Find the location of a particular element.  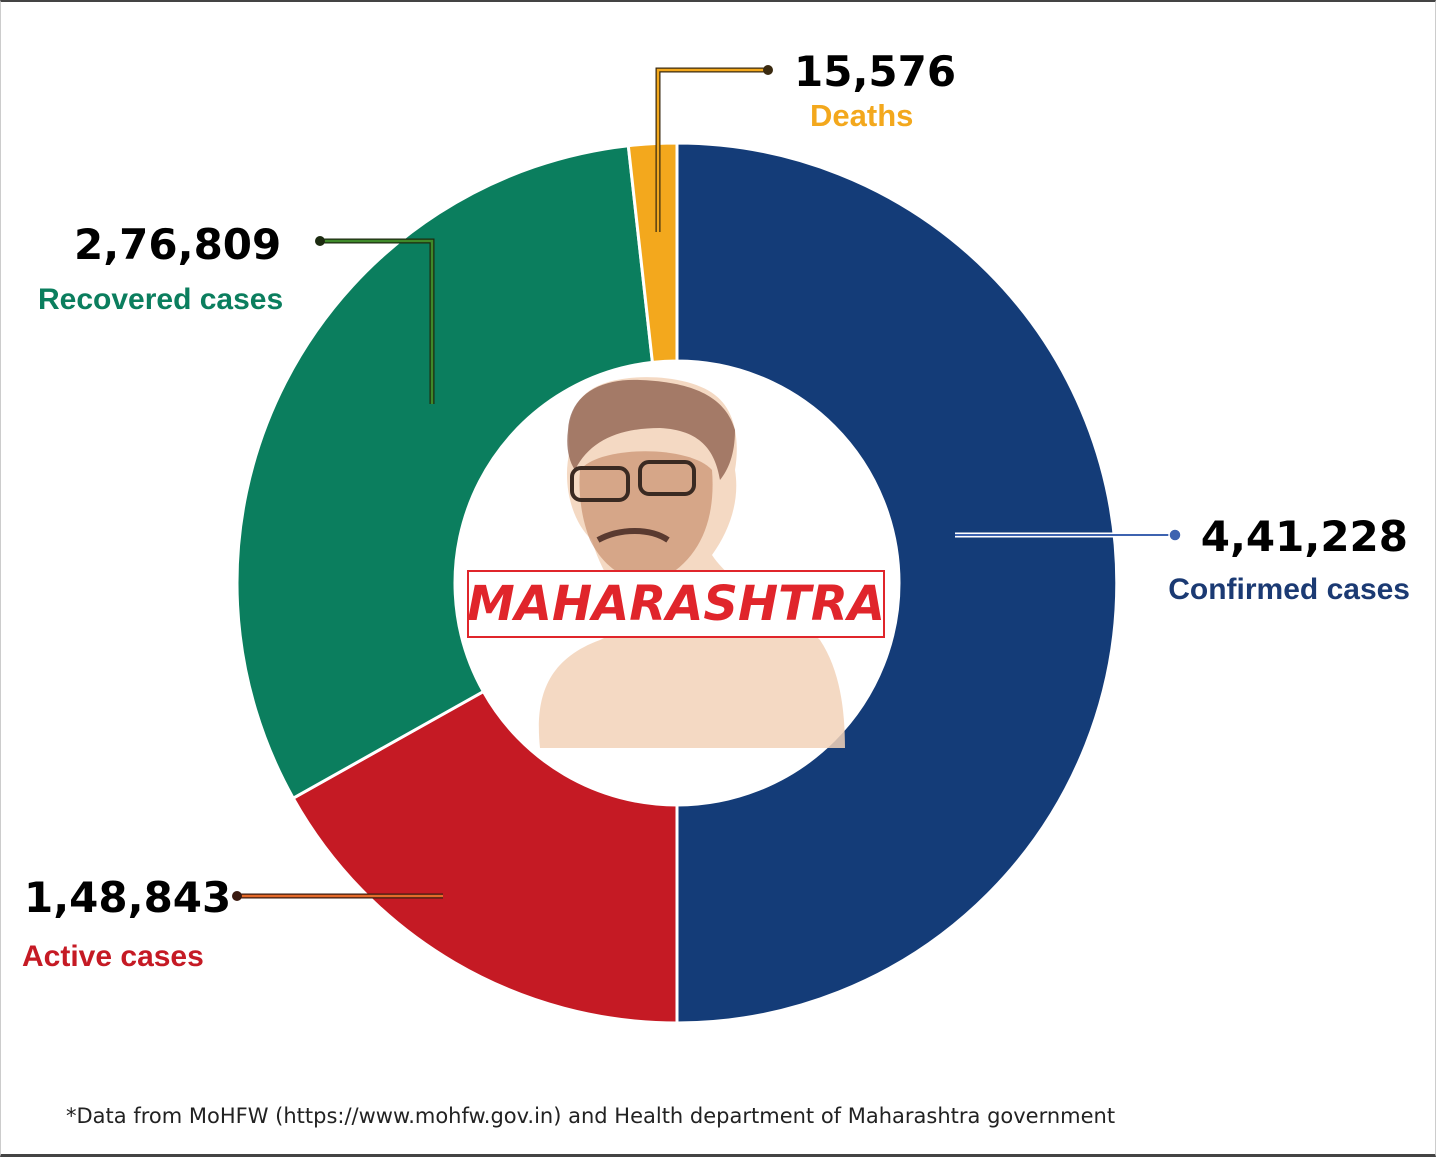

slice-active-cases is located at coordinates (485, 857).